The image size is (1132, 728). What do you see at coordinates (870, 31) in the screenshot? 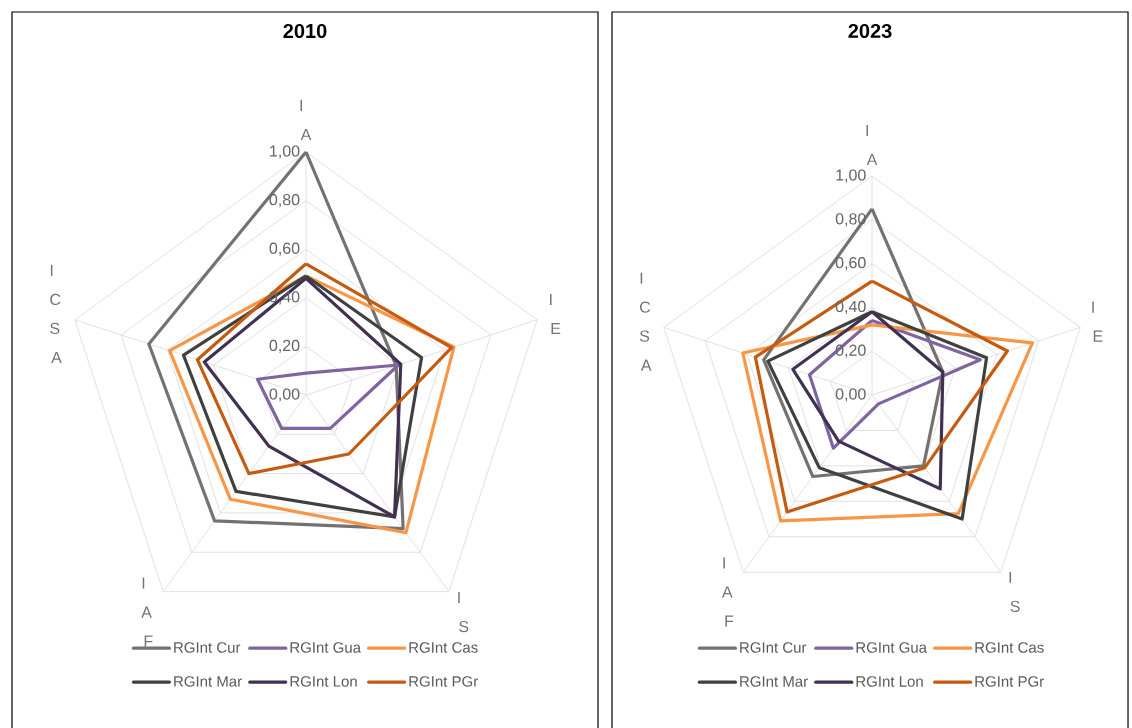
I see `chart-title: 2023` at bounding box center [870, 31].